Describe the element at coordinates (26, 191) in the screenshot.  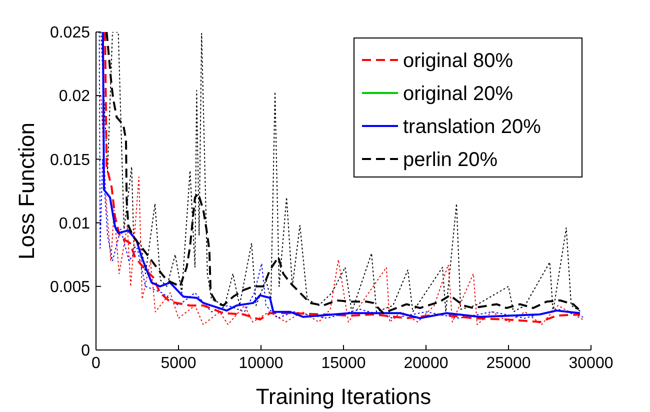
I see `y-axis-title: Loss Function` at that location.